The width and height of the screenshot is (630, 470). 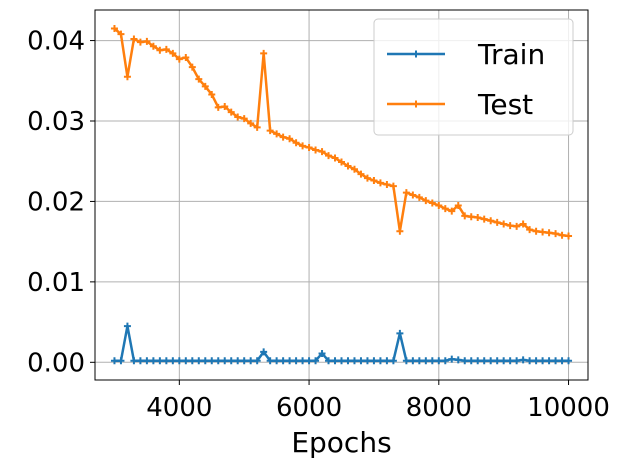 What do you see at coordinates (378, 401) in the screenshot?
I see `x-axis-ticks: 4000 6000 8000 10000` at bounding box center [378, 401].